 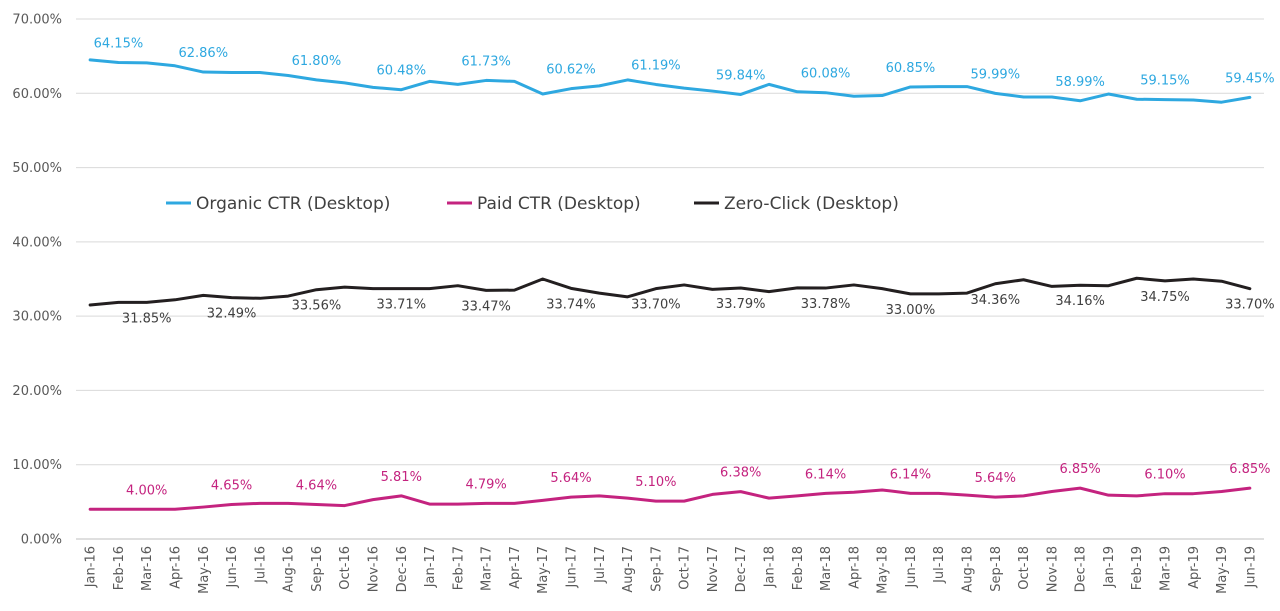 What do you see at coordinates (316, 486) in the screenshot?
I see `data-label: 4.64%` at bounding box center [316, 486].